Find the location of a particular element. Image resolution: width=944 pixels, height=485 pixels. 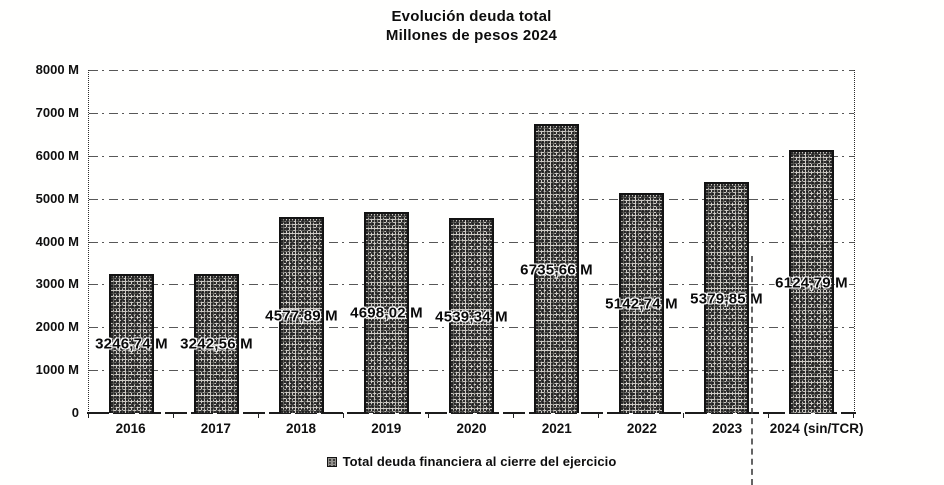

bar-value-label: 3242,56 M is located at coordinates (216, 344).